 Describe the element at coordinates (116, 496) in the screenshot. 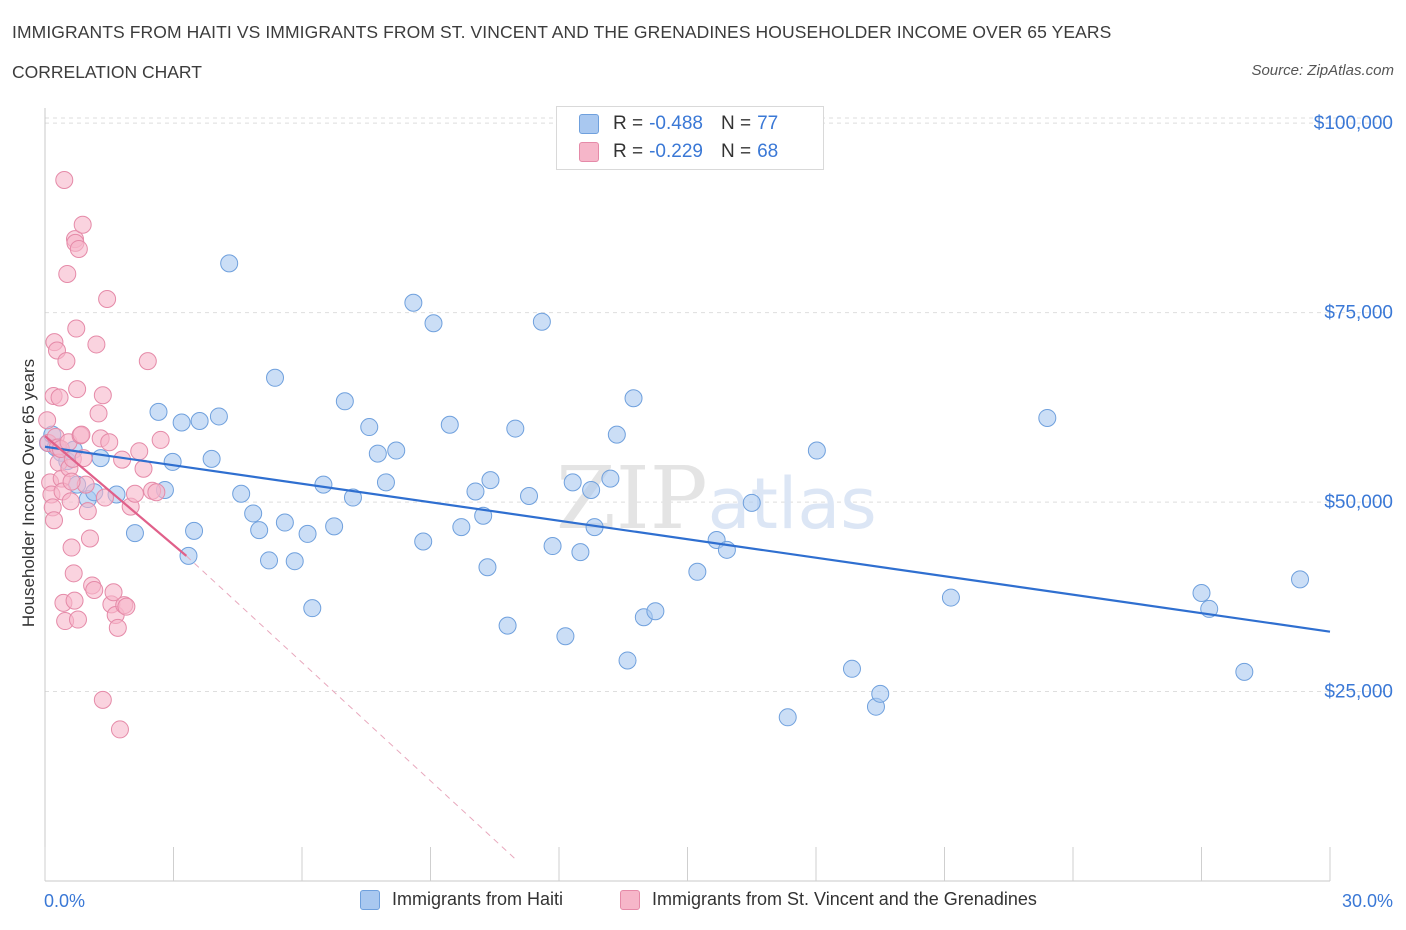

I see `trend-line-st-vincent` at that location.